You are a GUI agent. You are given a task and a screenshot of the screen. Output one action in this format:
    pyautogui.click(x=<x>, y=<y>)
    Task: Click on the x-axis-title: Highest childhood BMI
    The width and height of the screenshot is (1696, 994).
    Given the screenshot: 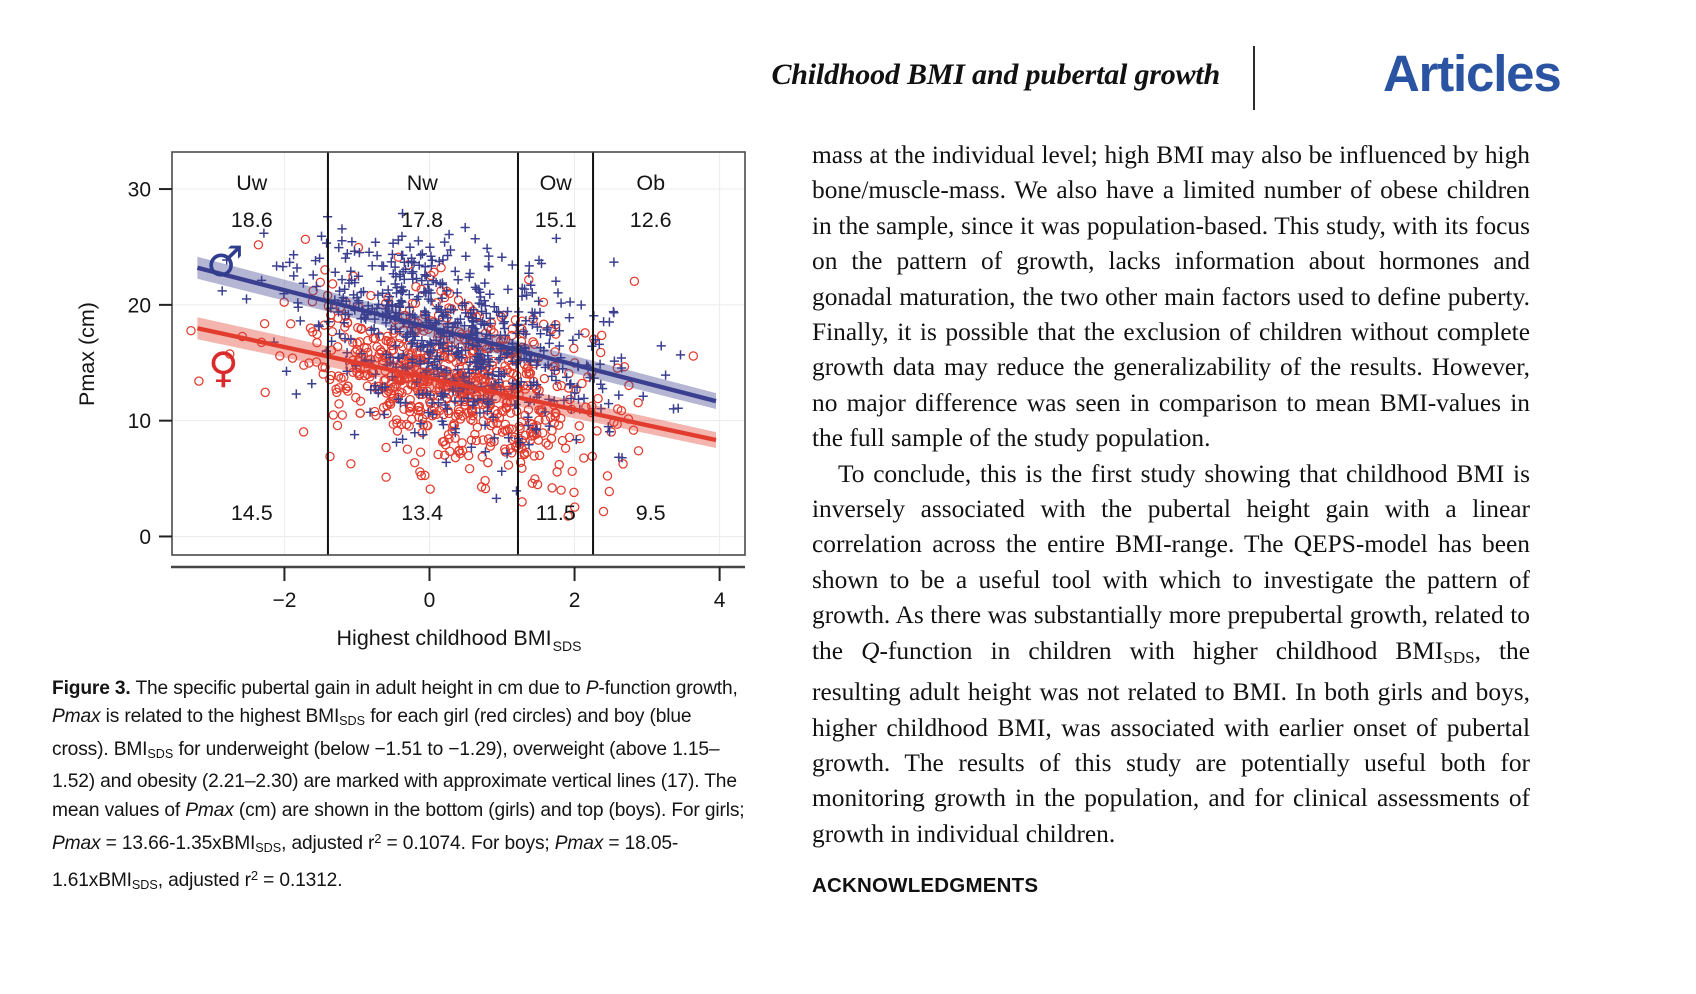 What is the action you would take?
    pyautogui.click(x=444, y=638)
    